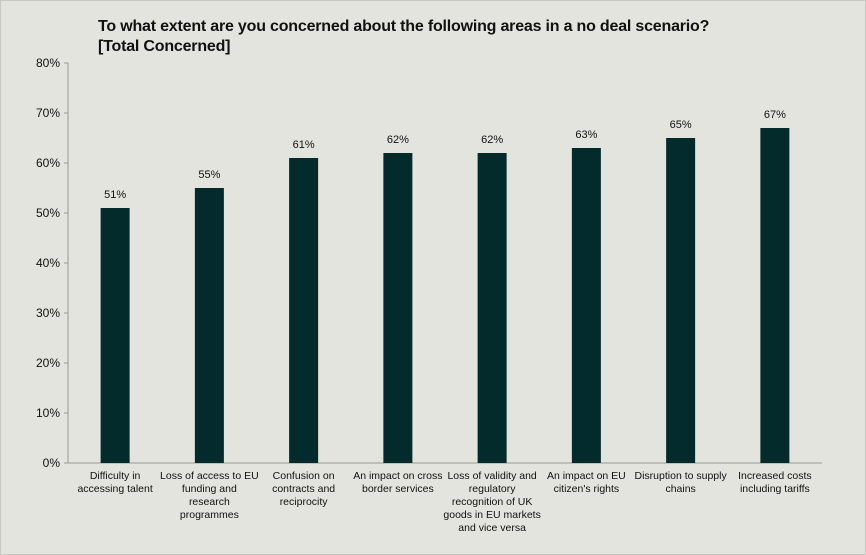  What do you see at coordinates (304, 145) in the screenshot?
I see `bar-data-label: 61%` at bounding box center [304, 145].